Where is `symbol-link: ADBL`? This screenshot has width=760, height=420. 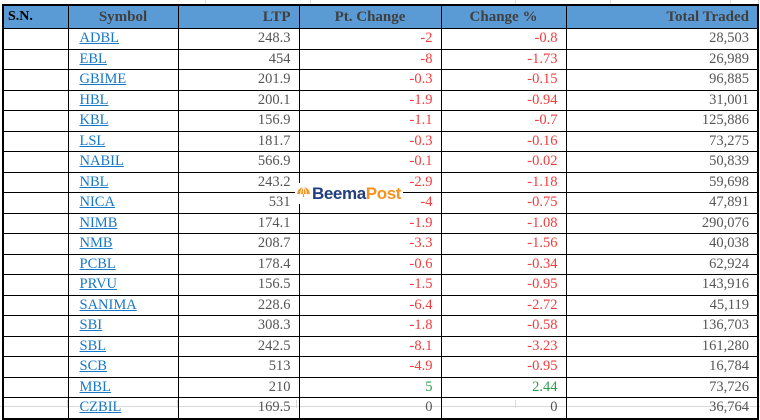
symbol-link: ADBL is located at coordinates (99, 38).